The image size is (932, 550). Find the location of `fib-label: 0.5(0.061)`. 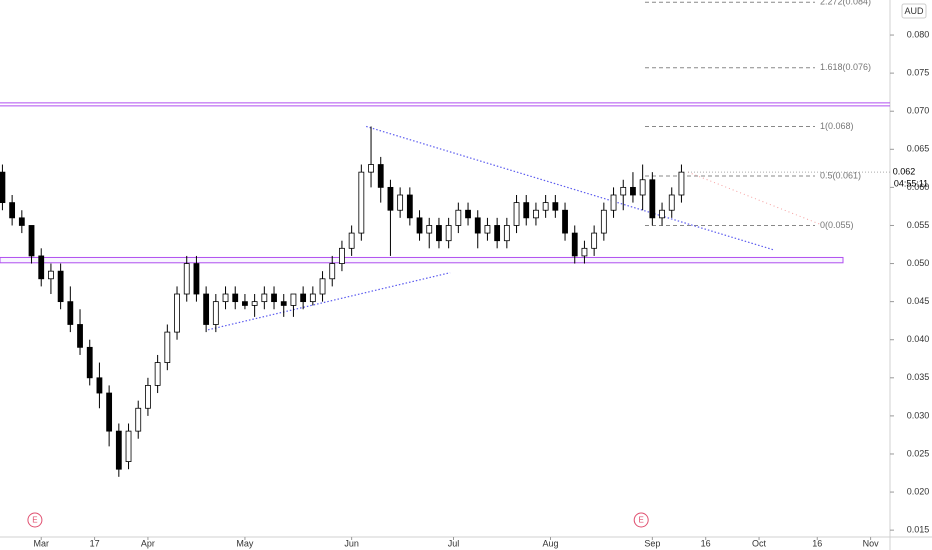

fib-label: 0.5(0.061) is located at coordinates (840, 175).